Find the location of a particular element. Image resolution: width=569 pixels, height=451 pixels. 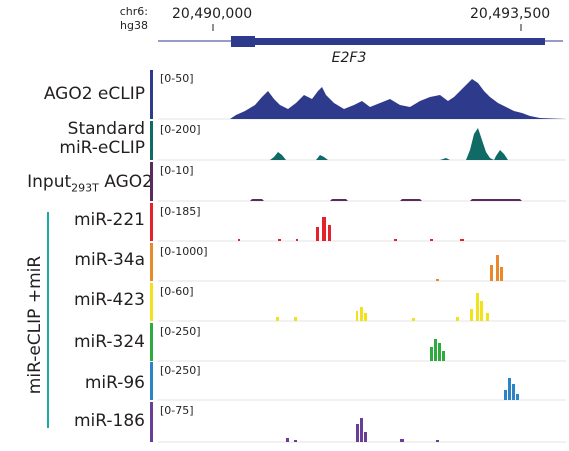

range-label-mir-423: [0-60] is located at coordinates (177, 291).